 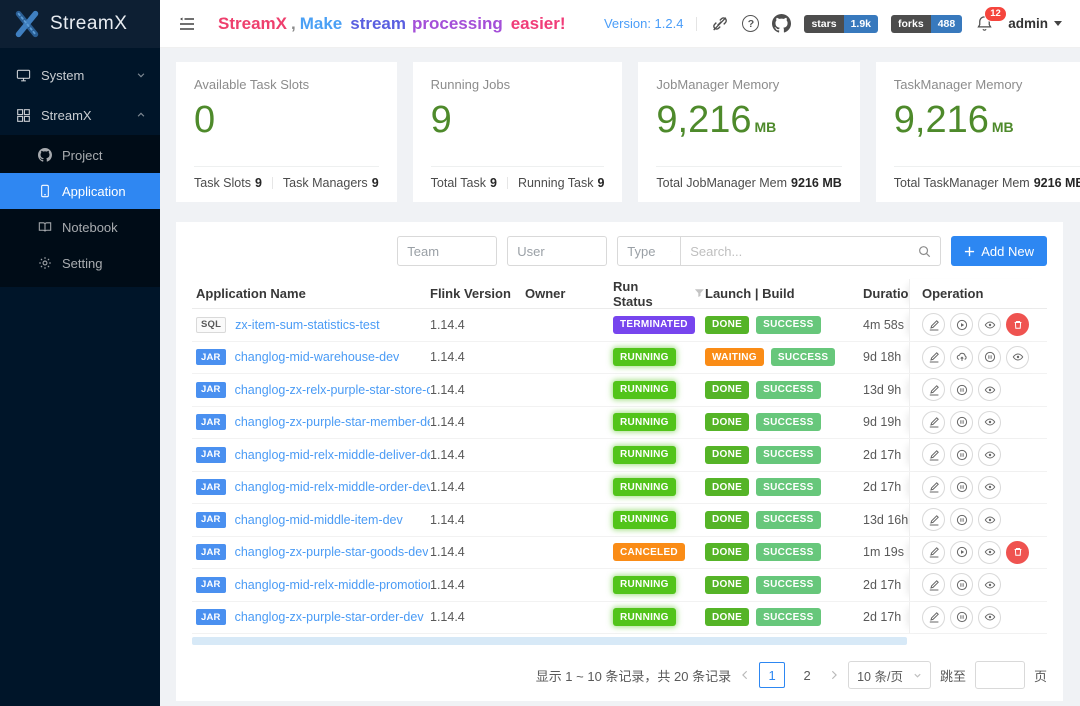 What do you see at coordinates (80, 75) in the screenshot?
I see `sidebar-item-system: System` at bounding box center [80, 75].